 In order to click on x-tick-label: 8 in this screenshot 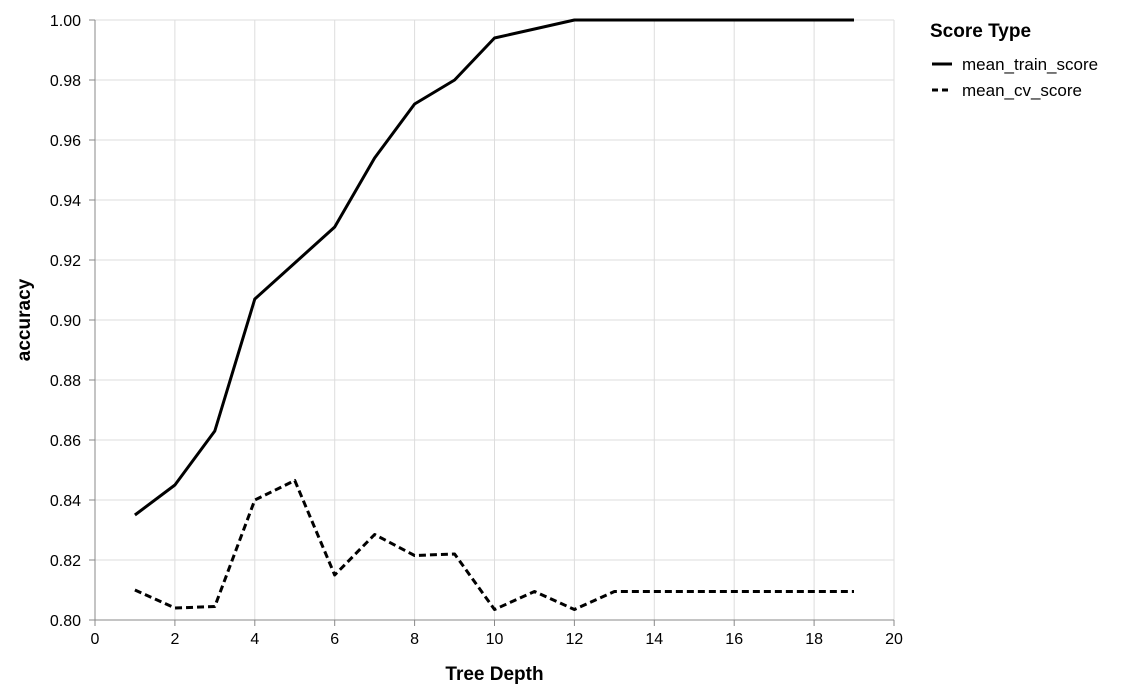, I will do `click(414, 639)`.